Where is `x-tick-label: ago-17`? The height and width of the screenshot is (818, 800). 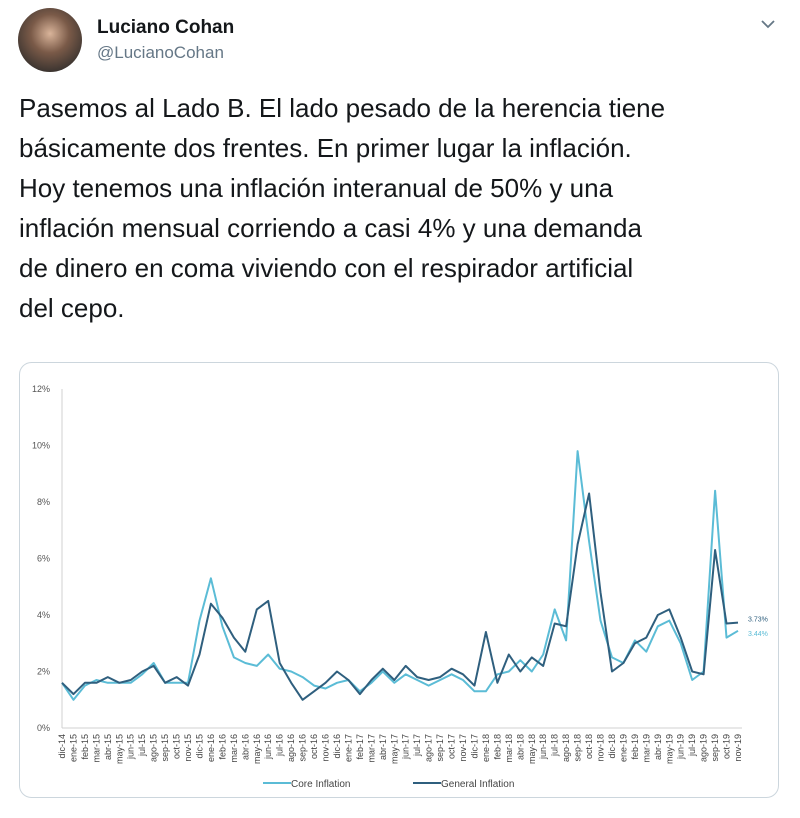 x-tick-label: ago-17 is located at coordinates (429, 748).